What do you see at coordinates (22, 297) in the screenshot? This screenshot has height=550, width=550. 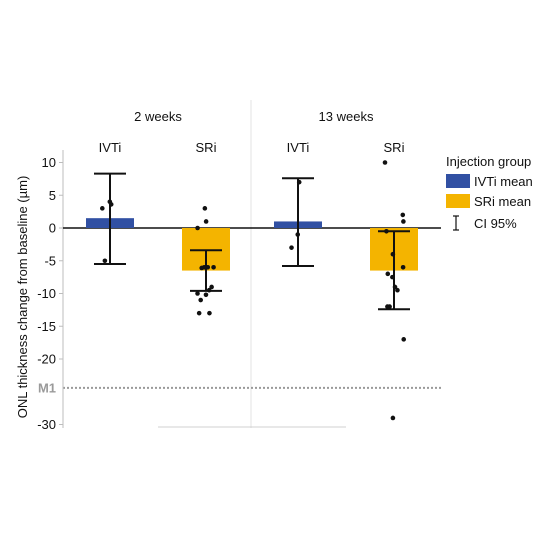 I see `y-axis-label: ONL thickness change from baseline (µm)` at bounding box center [22, 297].